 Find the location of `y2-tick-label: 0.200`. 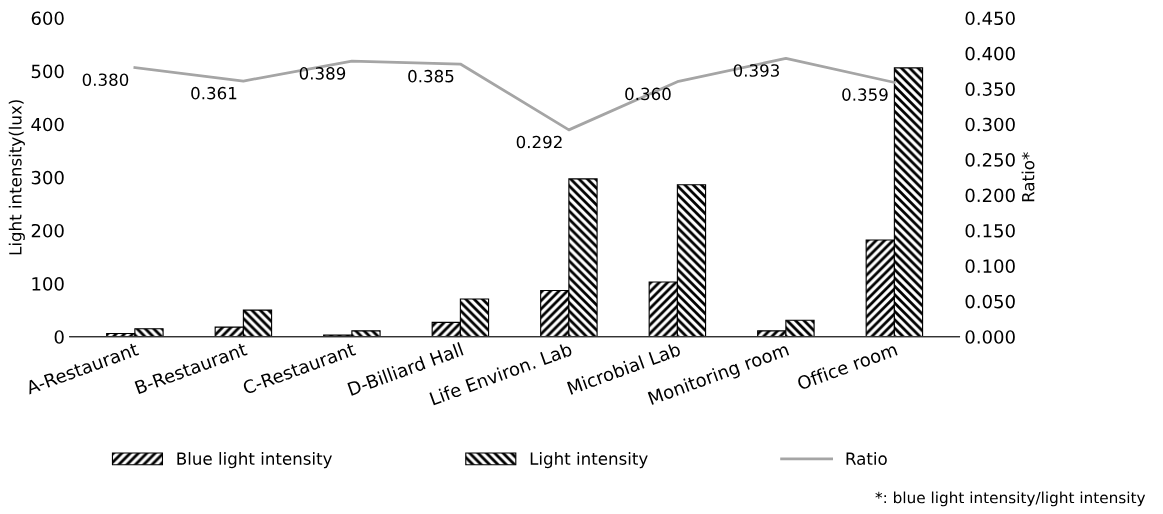

y2-tick-label: 0.200 is located at coordinates (990, 195).